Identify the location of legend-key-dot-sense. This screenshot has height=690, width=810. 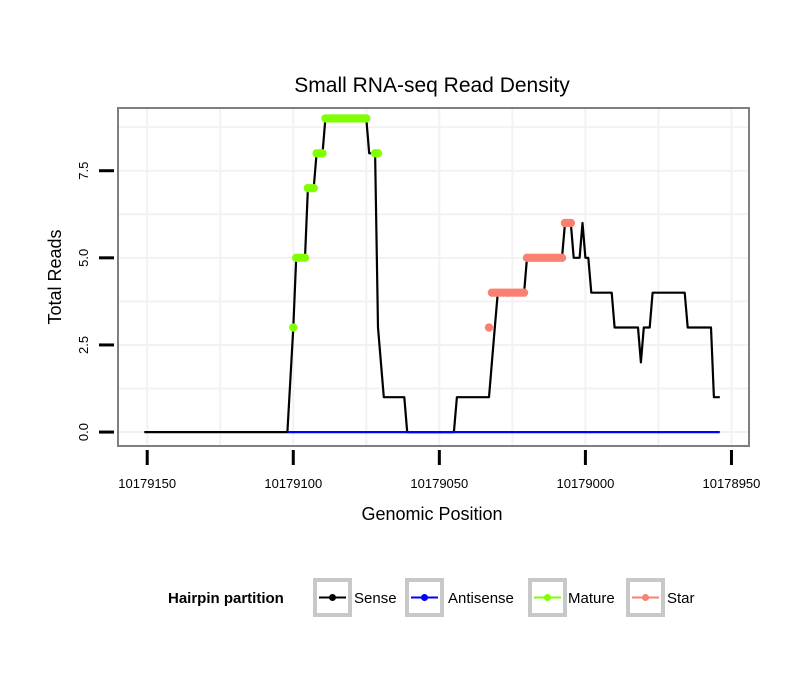
(332, 597).